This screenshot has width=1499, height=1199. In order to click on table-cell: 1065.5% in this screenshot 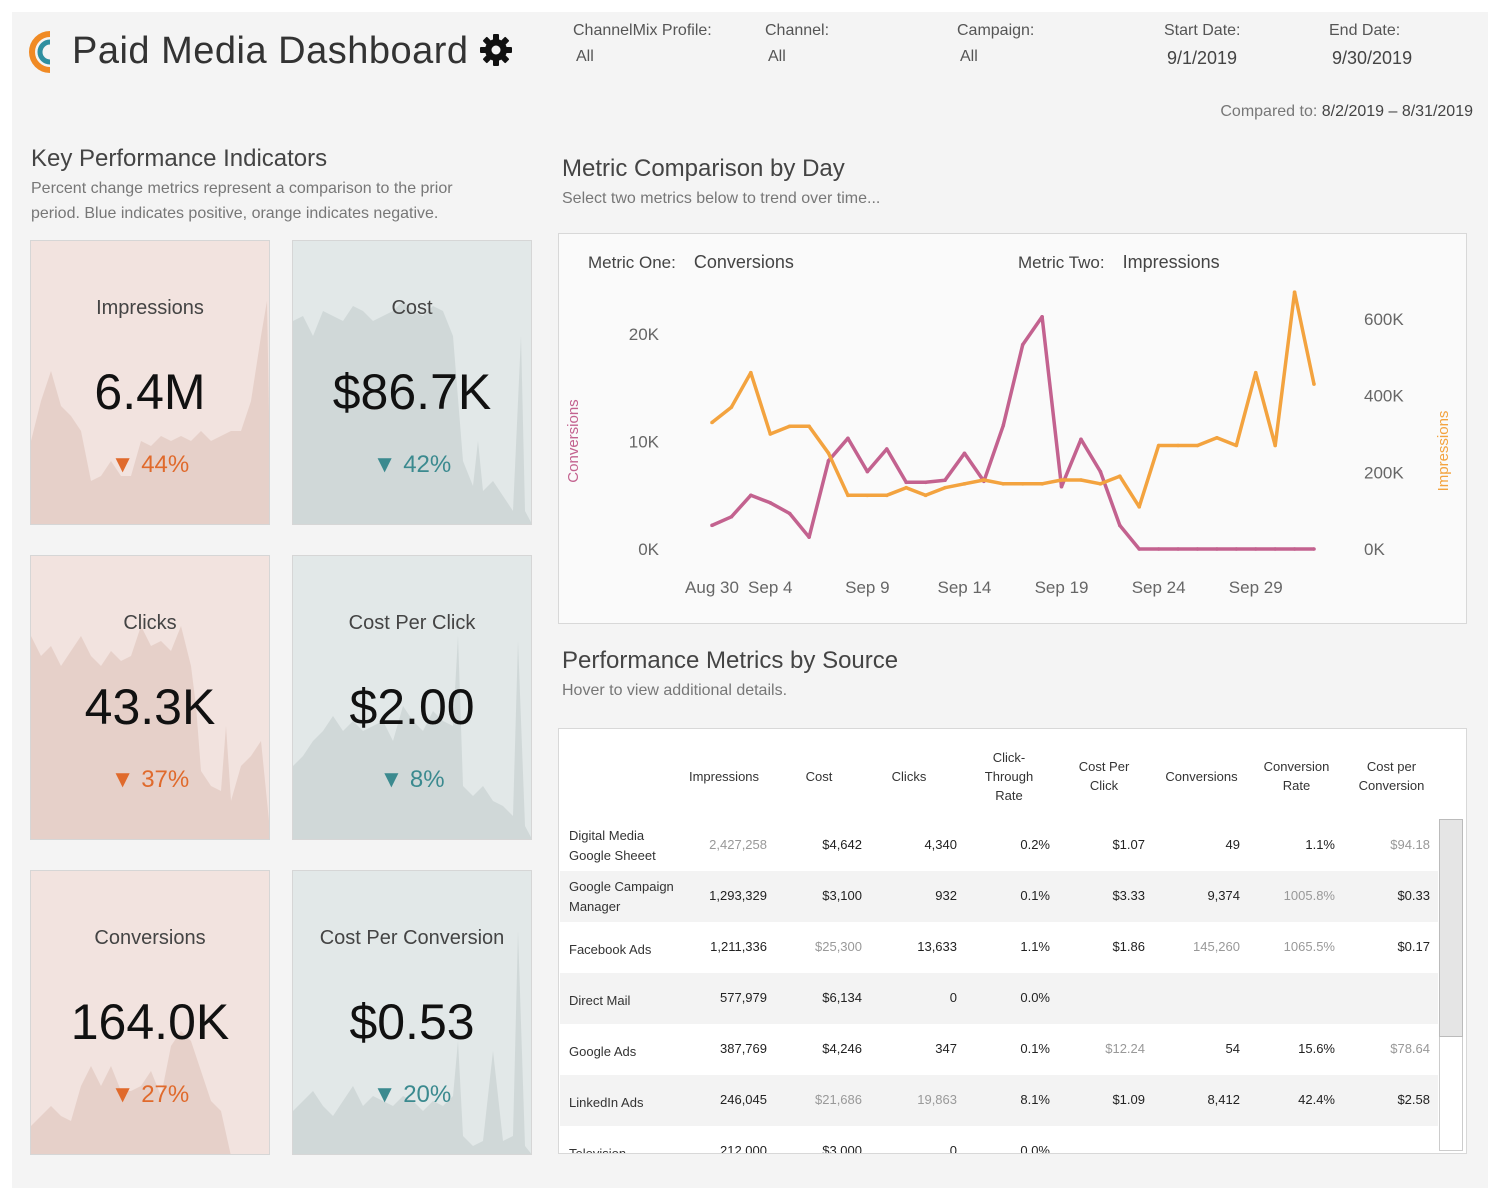, I will do `click(1309, 946)`.